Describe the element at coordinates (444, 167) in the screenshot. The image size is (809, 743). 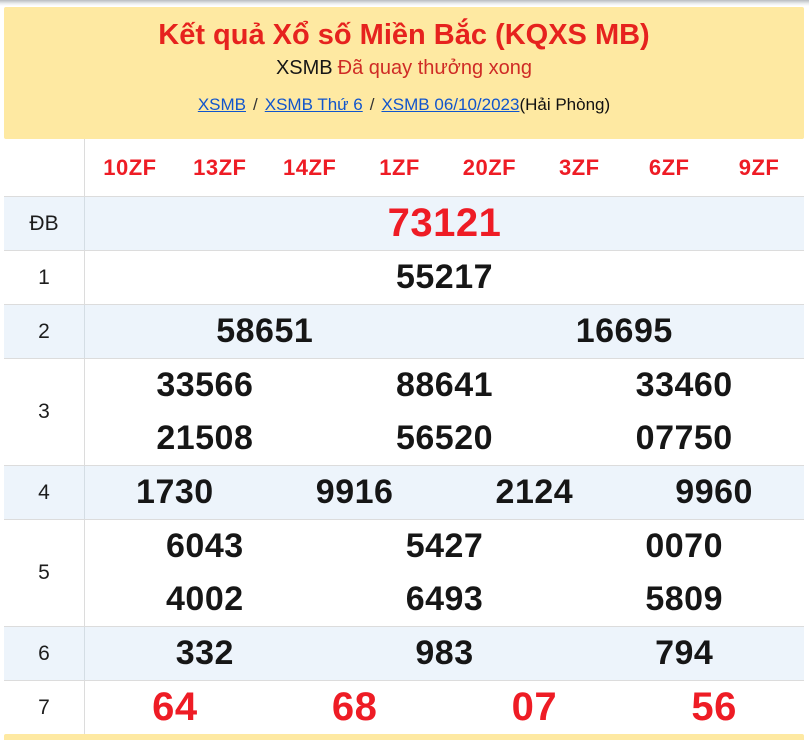
I see `table-header-cells: 10ZF 13ZF 14ZF 1ZF 20ZF 3ZF 6ZF 9ZF` at that location.